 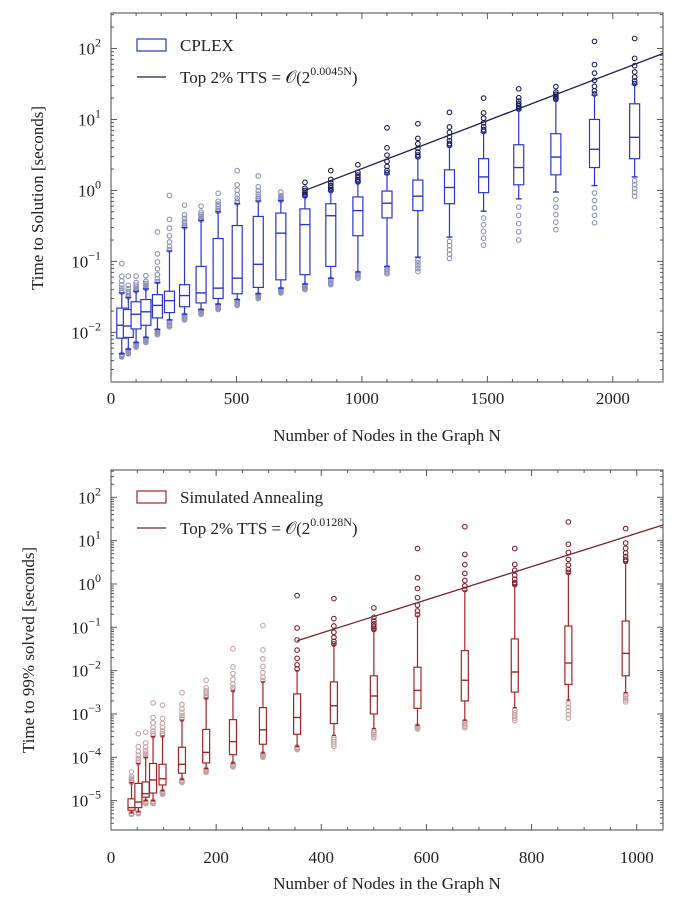 I want to click on y-tick-label: 10², so click(x=89, y=495).